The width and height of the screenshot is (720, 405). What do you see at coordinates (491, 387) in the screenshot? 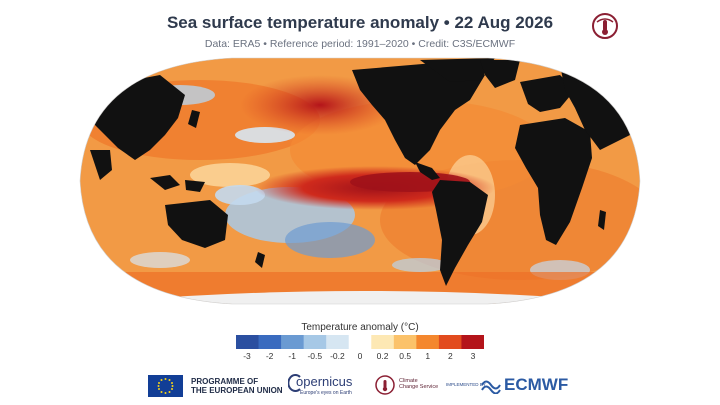
I see `ecmwf-waves-icon` at bounding box center [491, 387].